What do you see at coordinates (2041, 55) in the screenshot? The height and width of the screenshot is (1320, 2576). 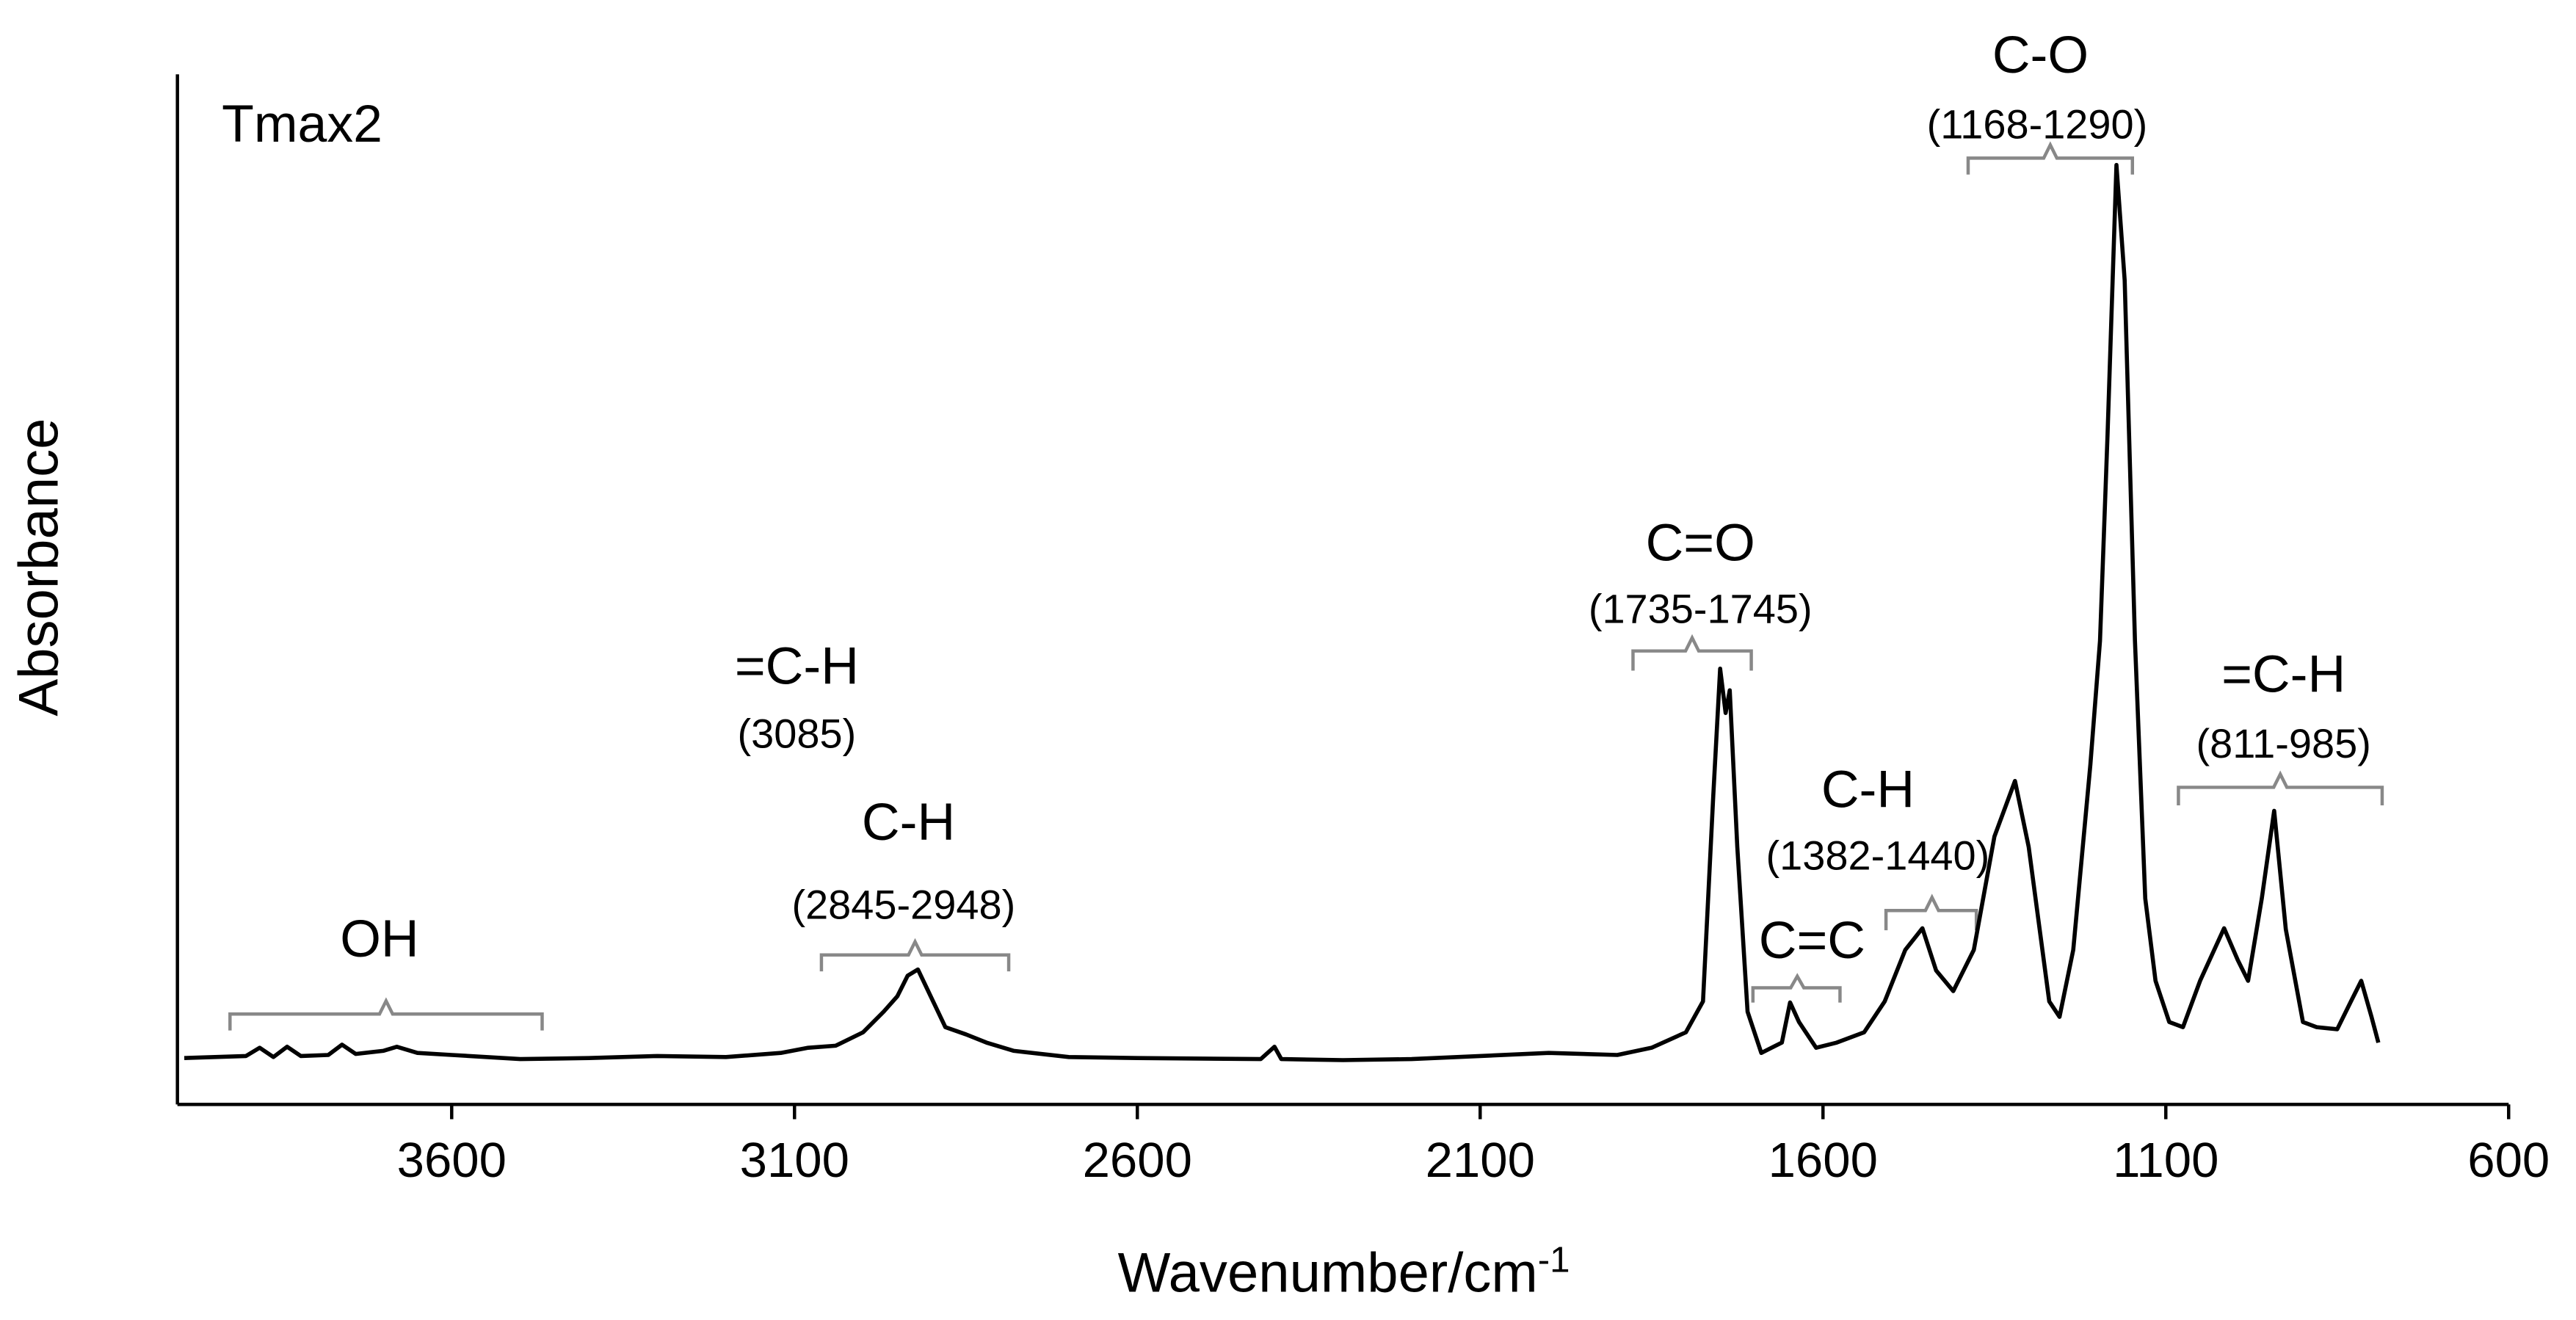 I see `annotation: C-O` at bounding box center [2041, 55].